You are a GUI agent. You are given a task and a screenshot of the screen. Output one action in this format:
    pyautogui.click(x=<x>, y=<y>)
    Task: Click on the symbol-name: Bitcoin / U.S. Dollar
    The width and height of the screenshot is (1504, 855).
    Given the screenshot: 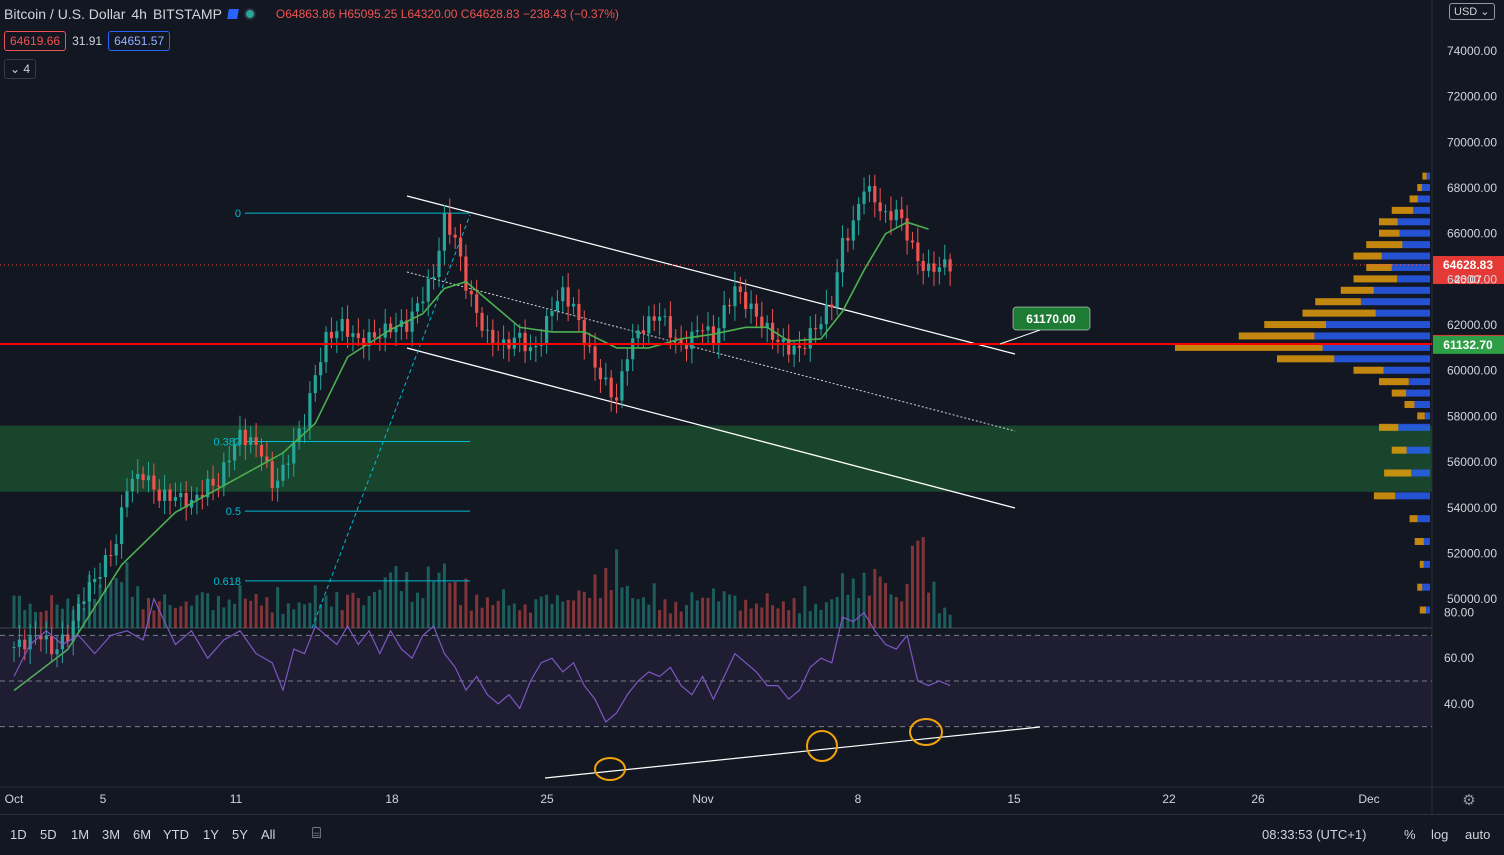 What is the action you would take?
    pyautogui.click(x=65, y=14)
    